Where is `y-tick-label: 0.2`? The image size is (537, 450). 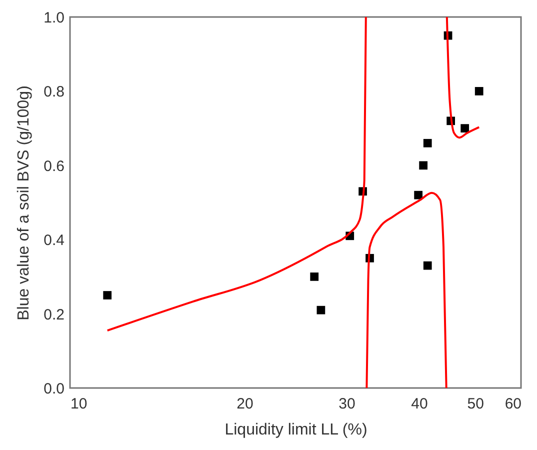
y-tick-label: 0.2 is located at coordinates (54, 315).